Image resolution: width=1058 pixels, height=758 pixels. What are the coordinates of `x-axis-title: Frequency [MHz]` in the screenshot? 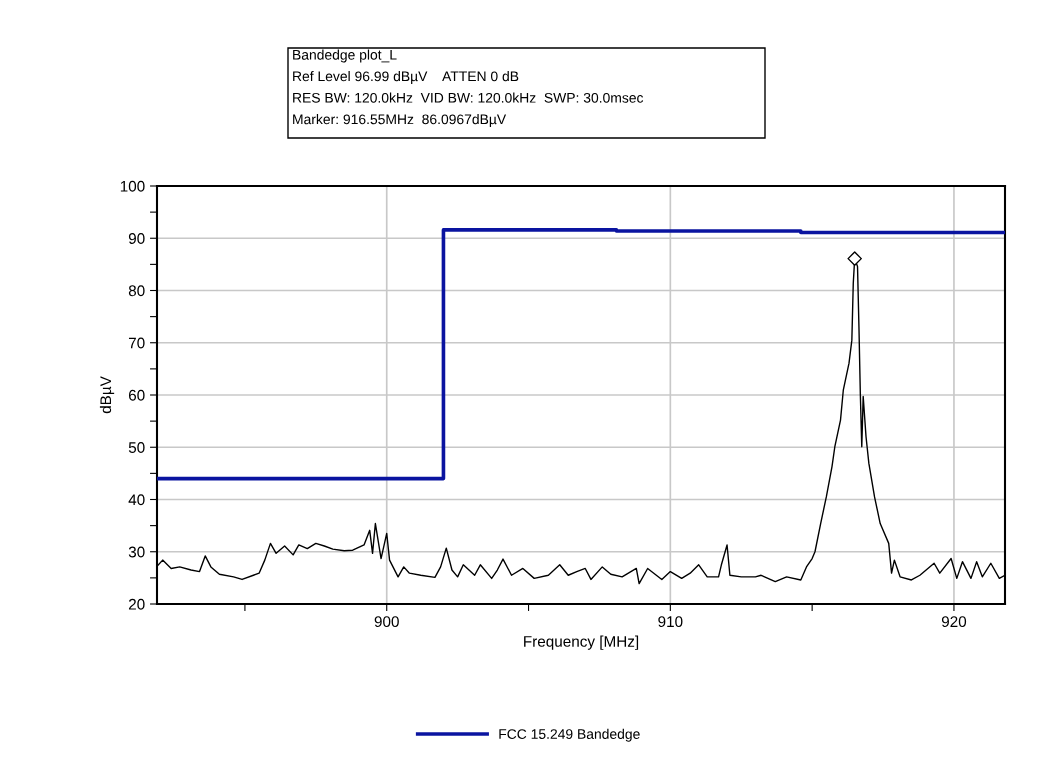 It's located at (581, 642).